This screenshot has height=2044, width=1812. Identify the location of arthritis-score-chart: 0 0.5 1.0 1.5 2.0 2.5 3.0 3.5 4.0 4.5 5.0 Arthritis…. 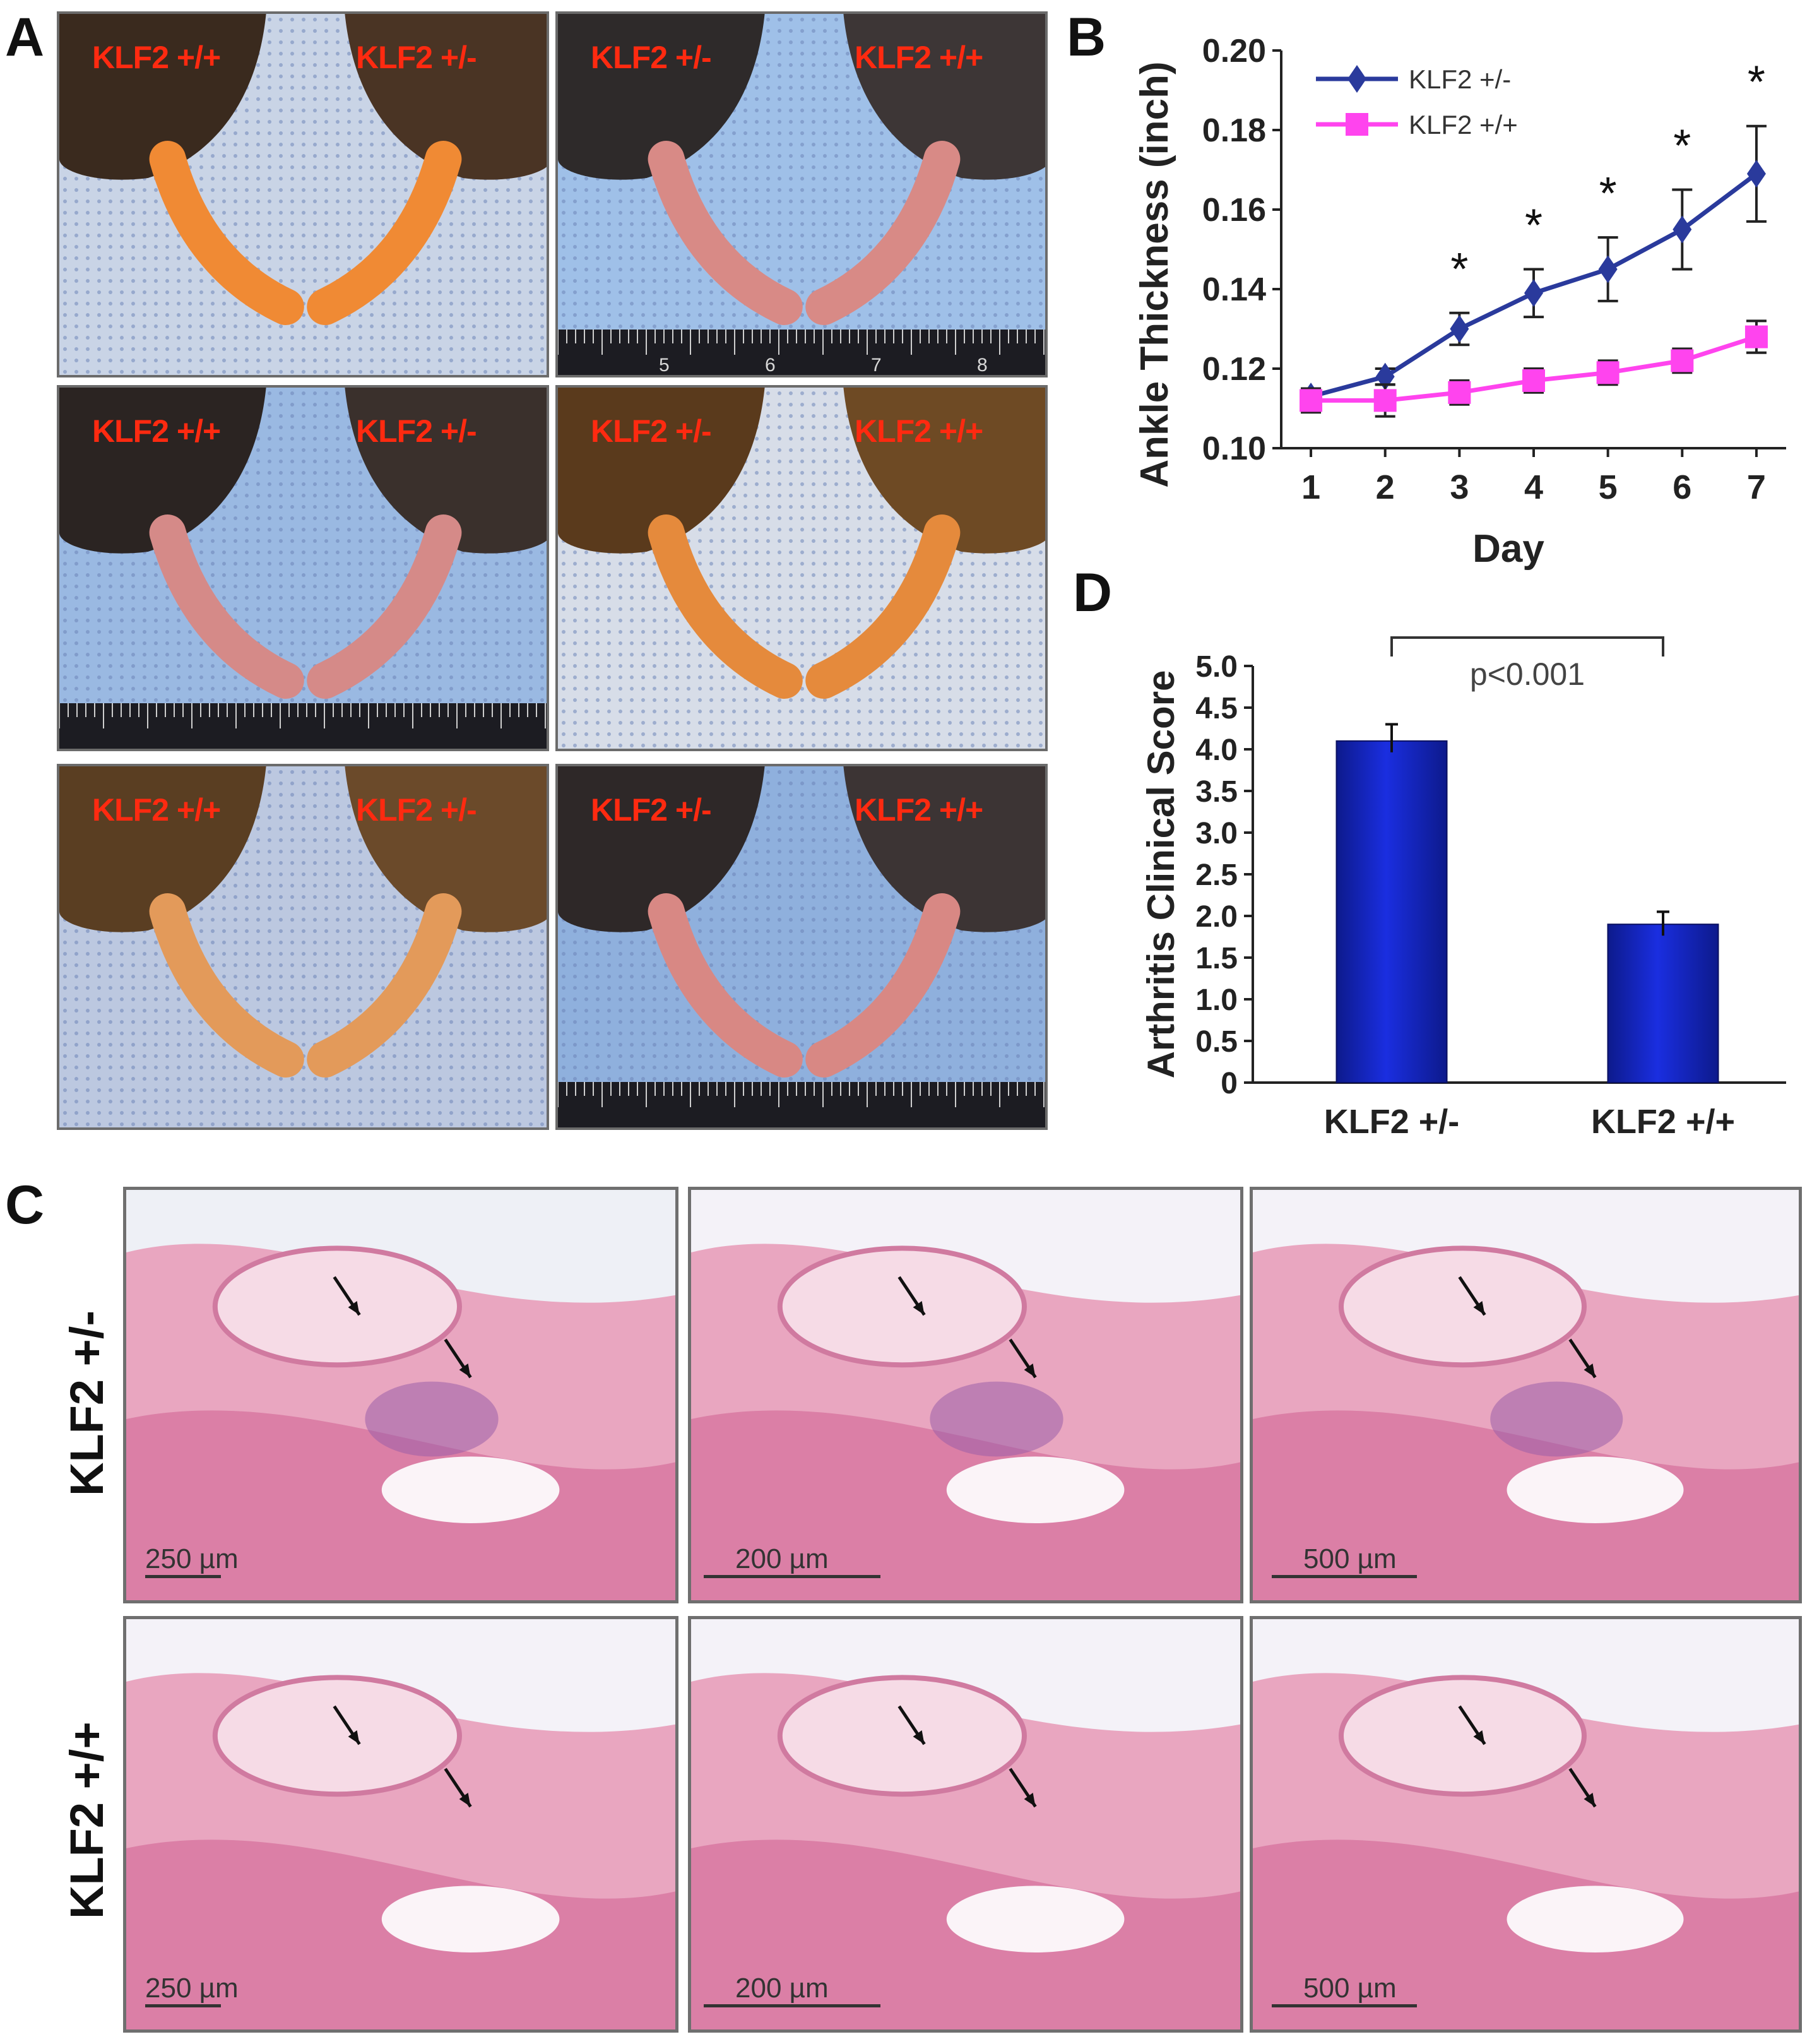
(1463, 888).